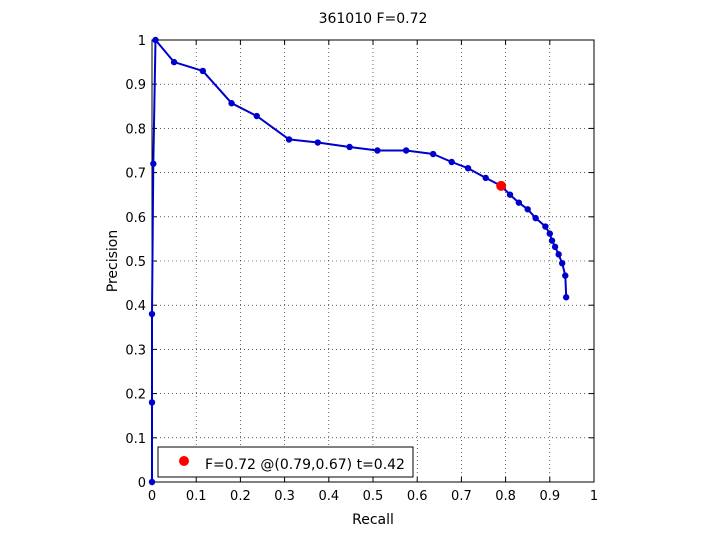  Describe the element at coordinates (135, 218) in the screenshot. I see `y-tick-label: 0.6` at that location.